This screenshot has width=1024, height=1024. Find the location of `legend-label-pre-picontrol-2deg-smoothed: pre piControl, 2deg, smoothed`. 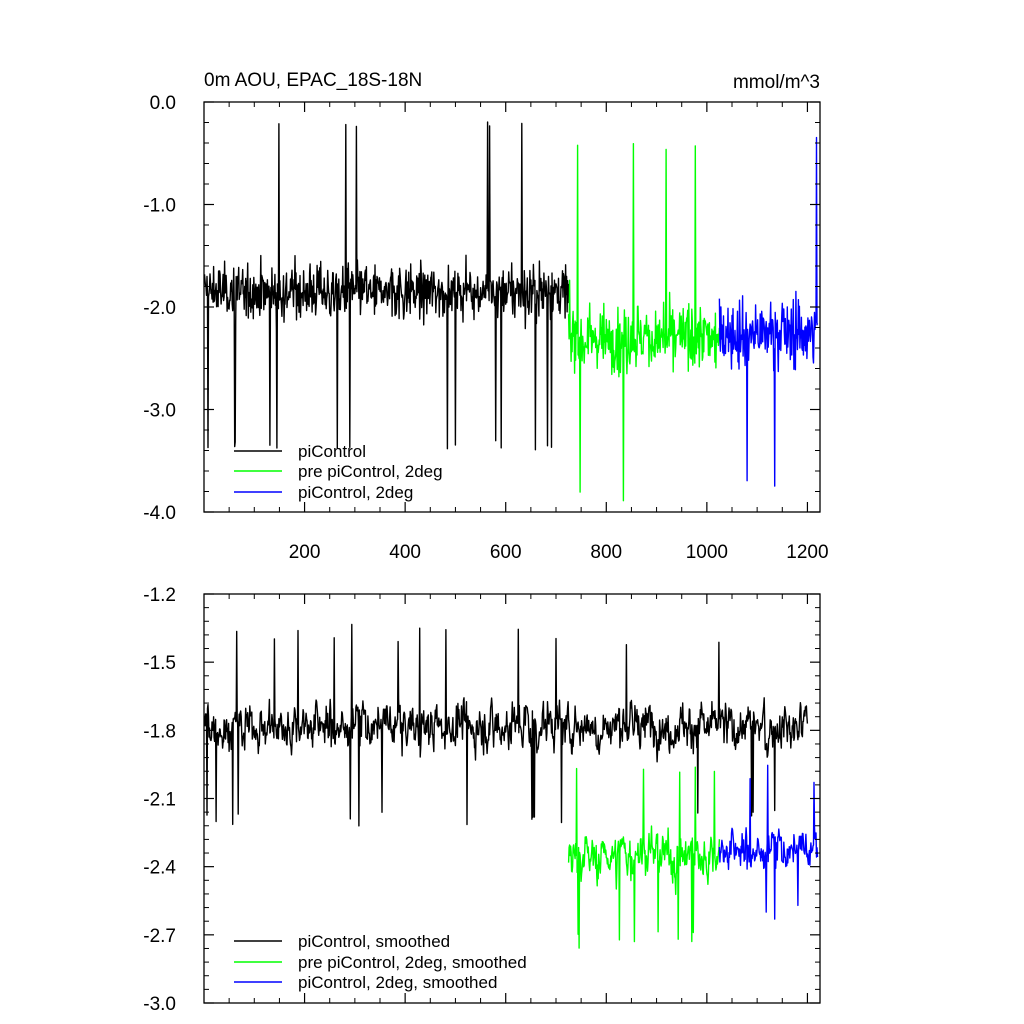

legend-label-pre-picontrol-2deg-smoothed: pre piControl, 2deg, smoothed is located at coordinates (412, 962).